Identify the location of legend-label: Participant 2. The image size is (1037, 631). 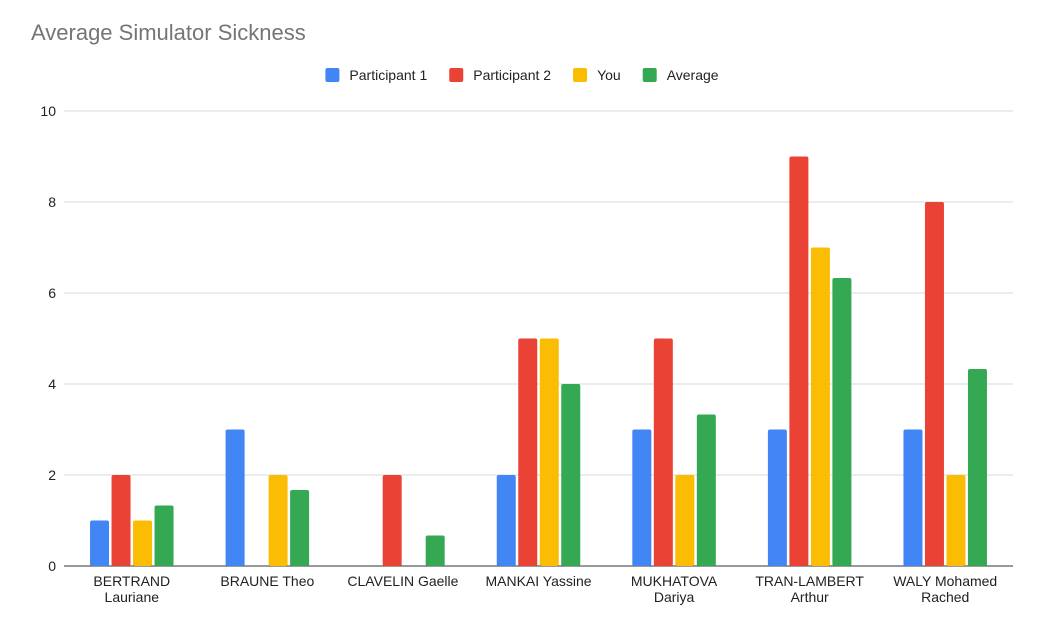
(512, 75).